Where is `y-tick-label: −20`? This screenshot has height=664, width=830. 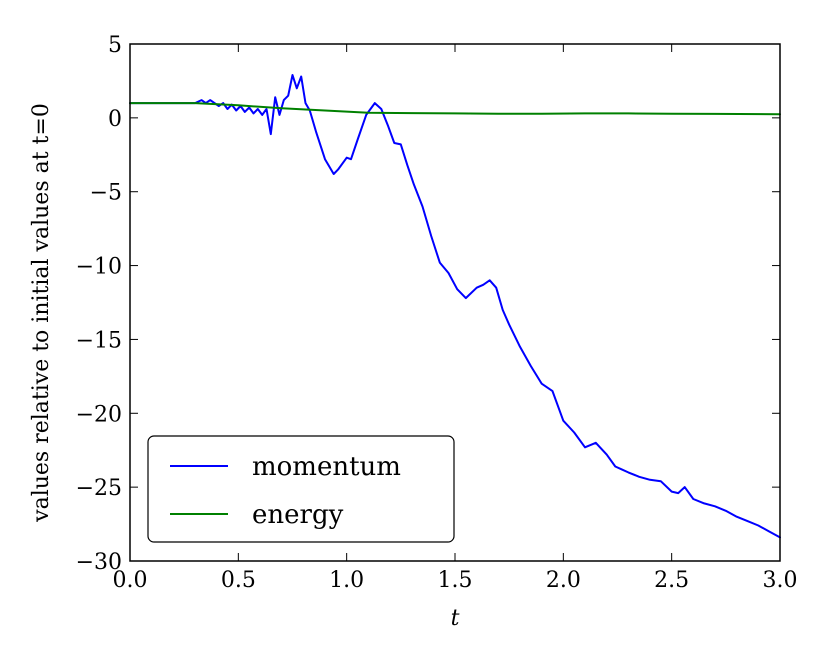
y-tick-label: −20 is located at coordinates (99, 414).